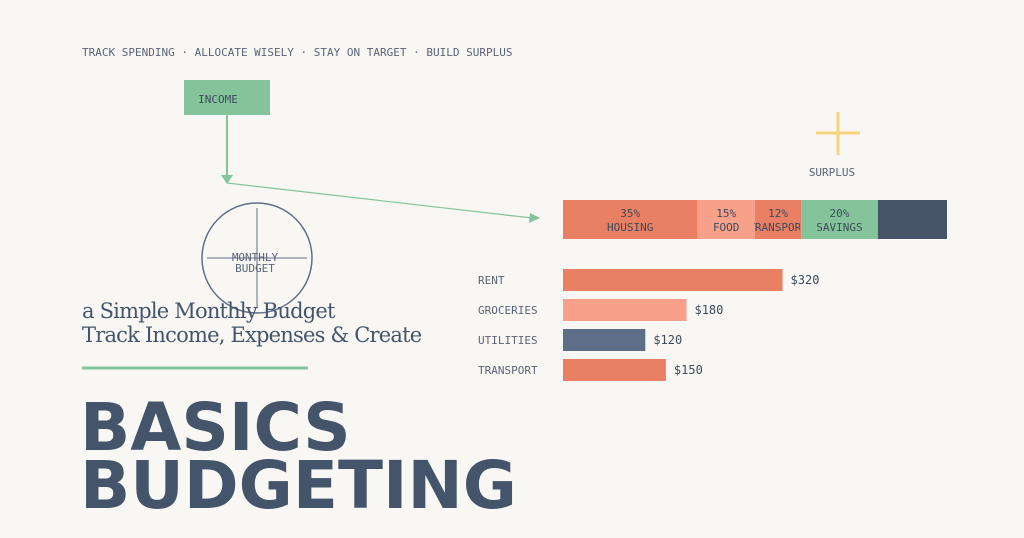 The height and width of the screenshot is (538, 1024). What do you see at coordinates (708, 310) in the screenshot?
I see `expense-value: $180` at bounding box center [708, 310].